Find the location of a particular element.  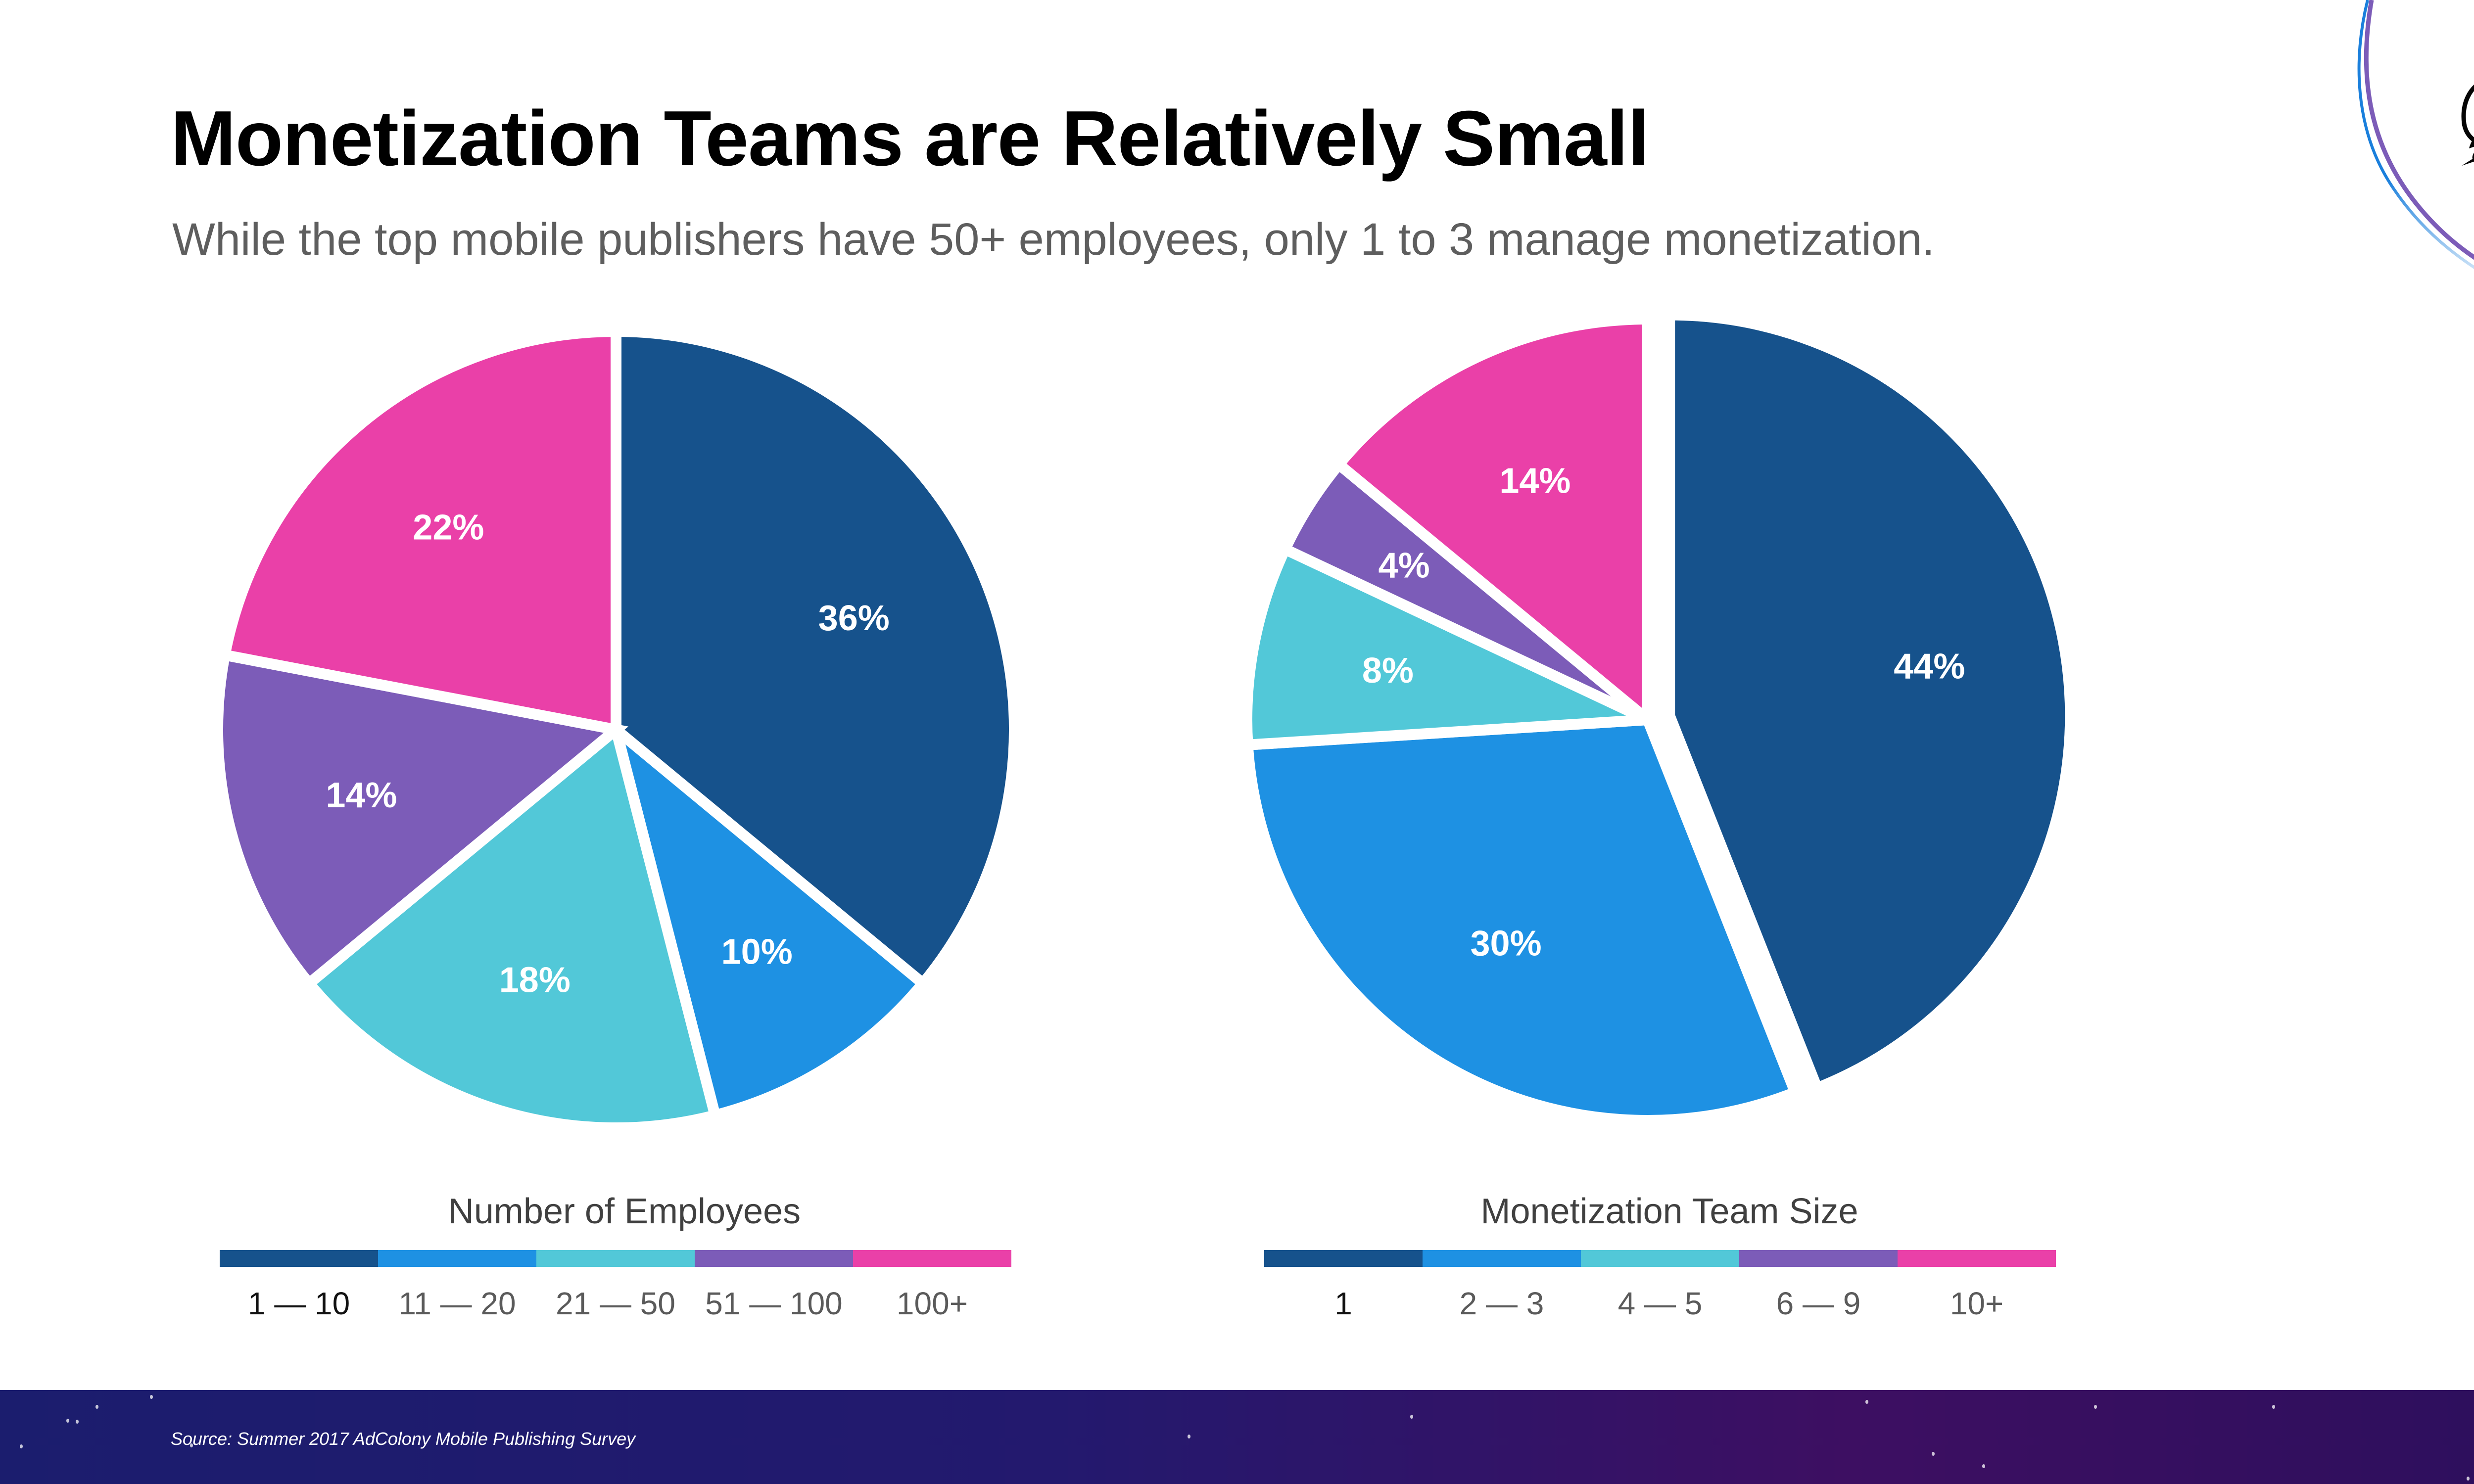

legend-title-team-size: Monetization Team Size is located at coordinates (1669, 1211).